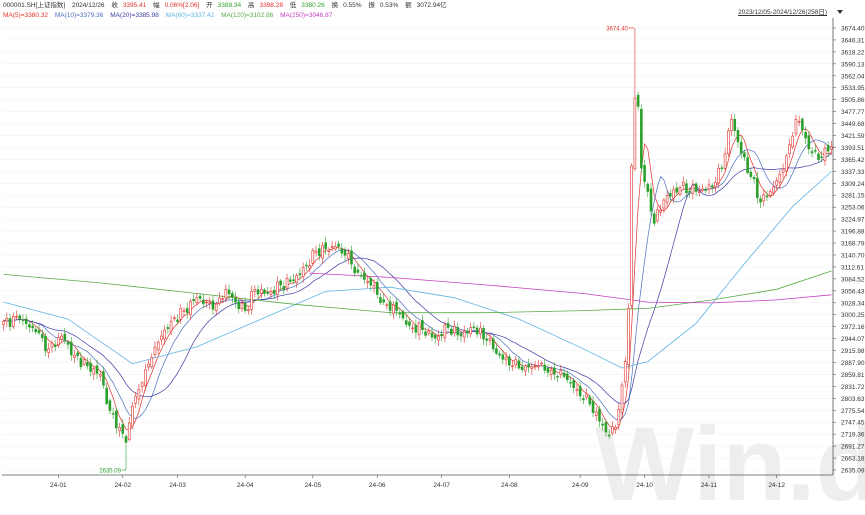  What do you see at coordinates (853, 208) in the screenshot?
I see `y-tick-label-22: 3253.06` at bounding box center [853, 208].